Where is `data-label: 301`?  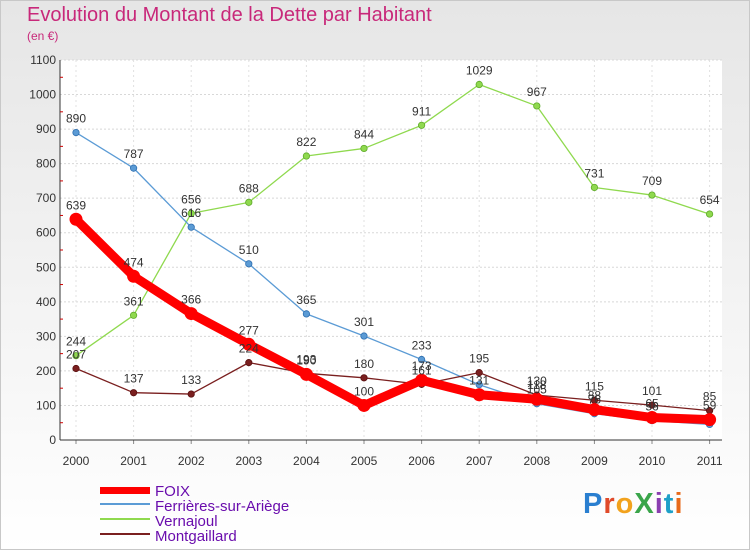 data-label: 301 is located at coordinates (364, 322).